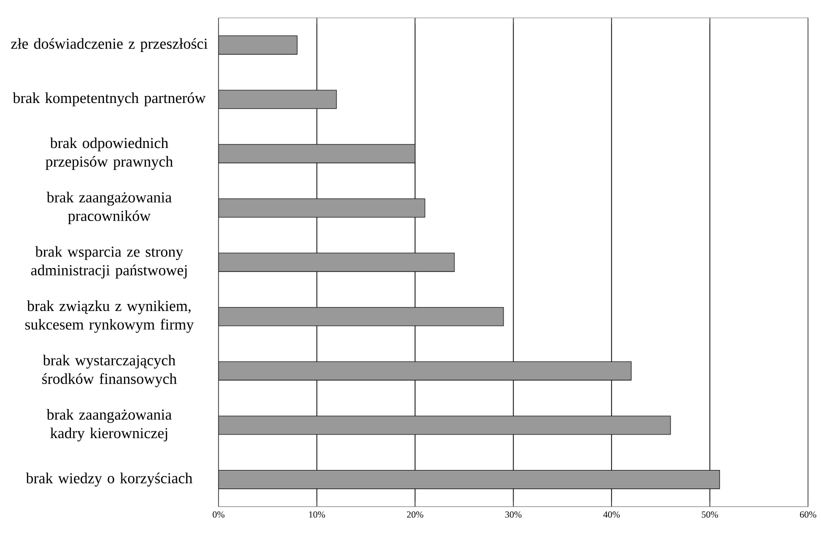 This screenshot has width=821, height=535. What do you see at coordinates (109, 154) in the screenshot?
I see `y-tick-label: brak odpowiednich przepisów prawnych` at bounding box center [109, 154].